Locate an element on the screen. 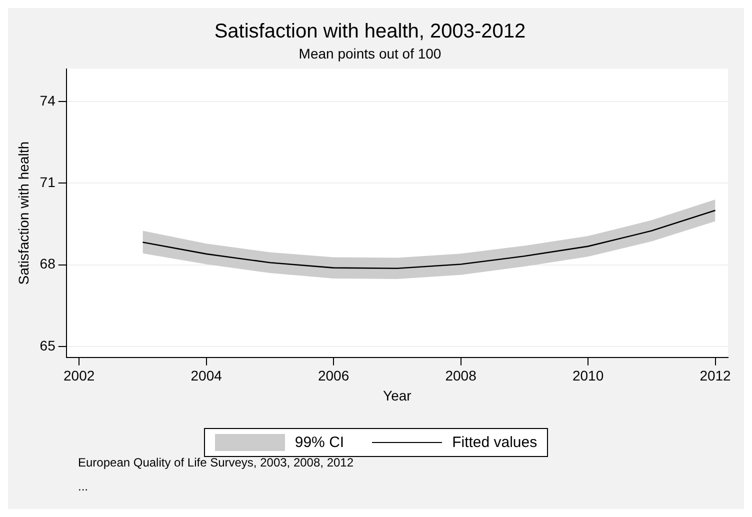 This screenshot has width=752, height=517. legend-label: Fitted values is located at coordinates (495, 442).